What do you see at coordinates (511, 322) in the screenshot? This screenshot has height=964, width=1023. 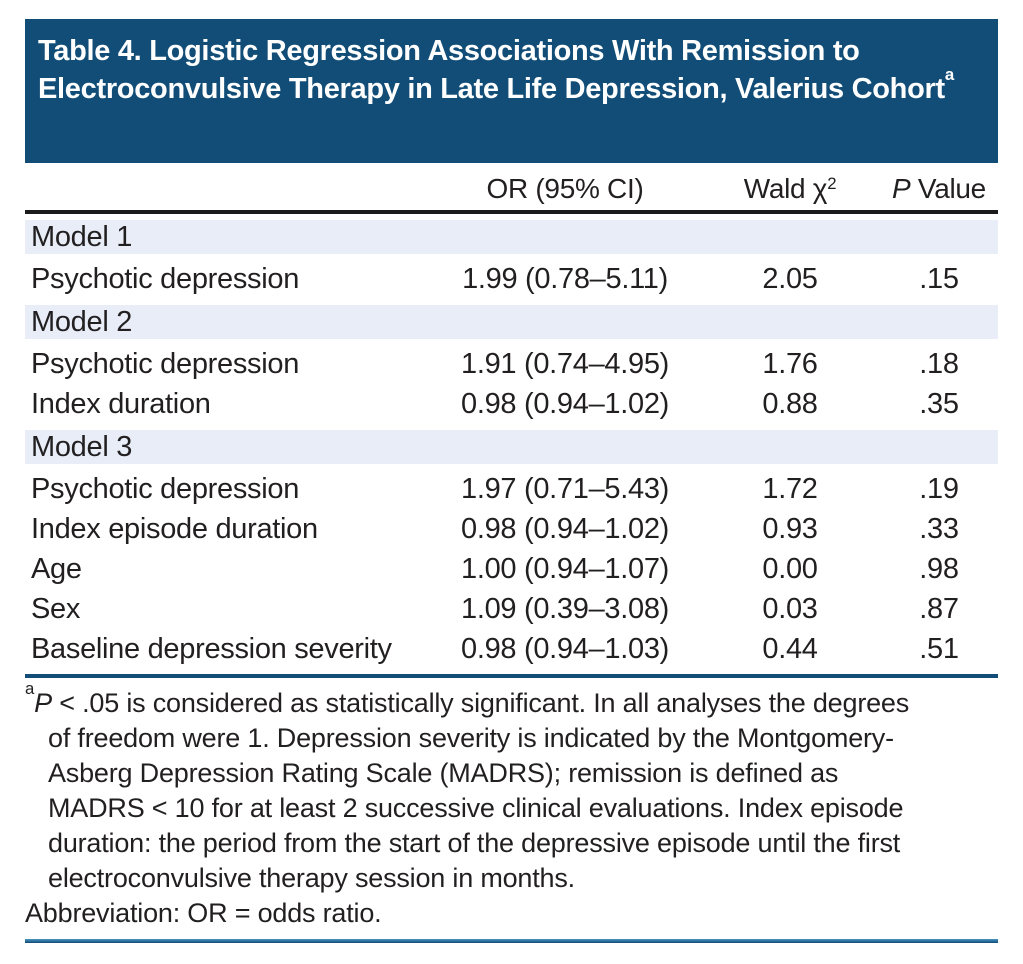 I see `section-header-model-2: Model 2` at bounding box center [511, 322].